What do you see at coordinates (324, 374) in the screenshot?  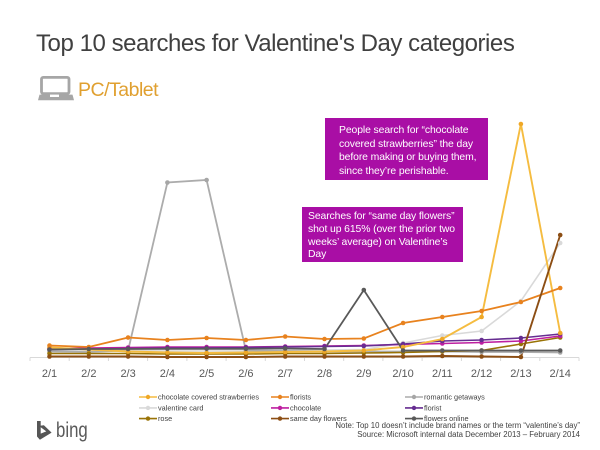 I see `svg-text: 2/8` at bounding box center [324, 374].